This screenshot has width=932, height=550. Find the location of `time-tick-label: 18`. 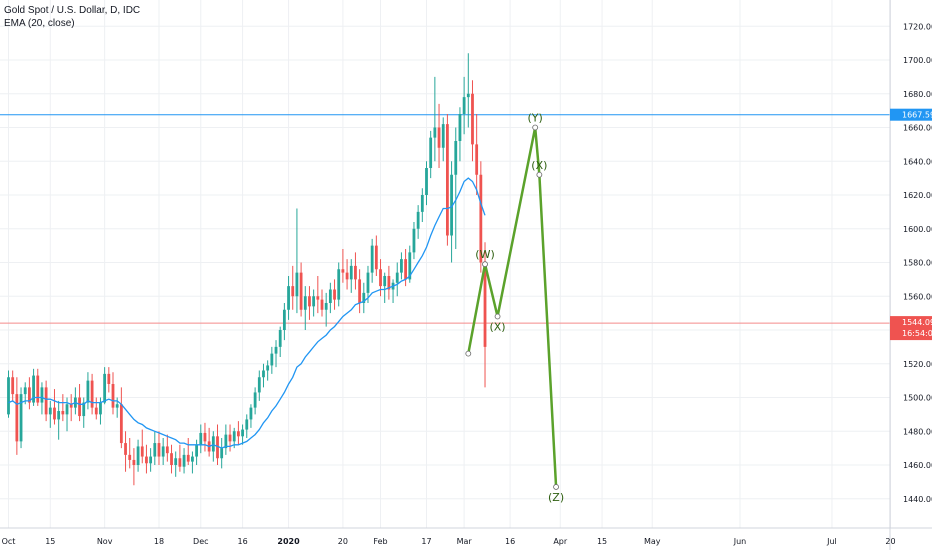

time-tick-label: 18 is located at coordinates (159, 541).